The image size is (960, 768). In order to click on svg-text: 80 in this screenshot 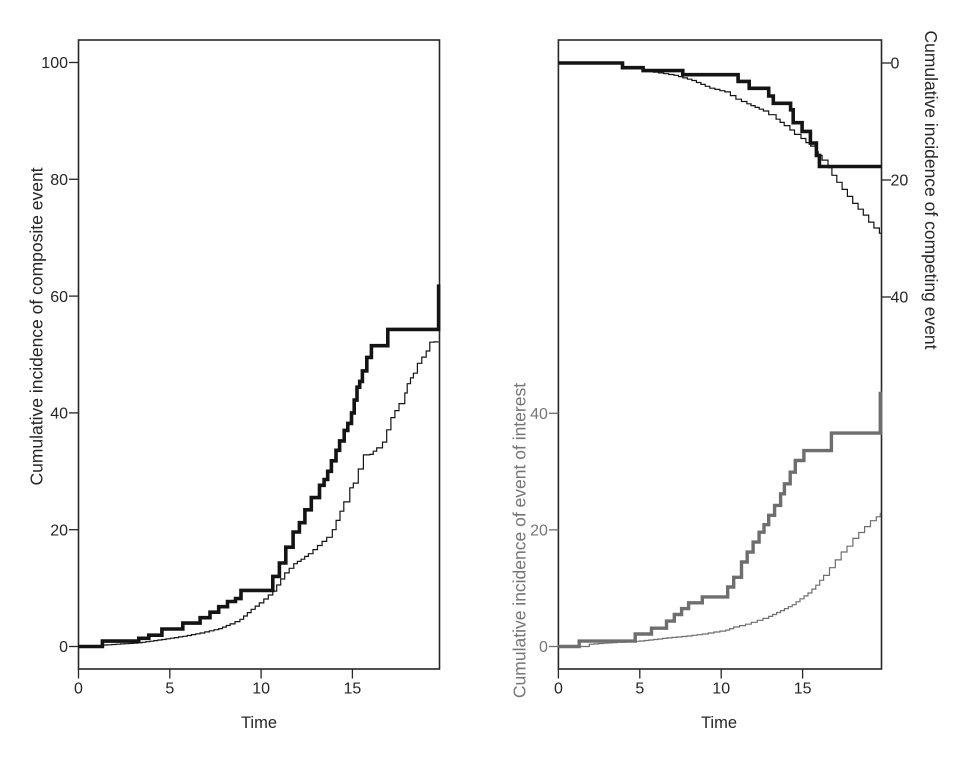, I will do `click(59, 180)`.